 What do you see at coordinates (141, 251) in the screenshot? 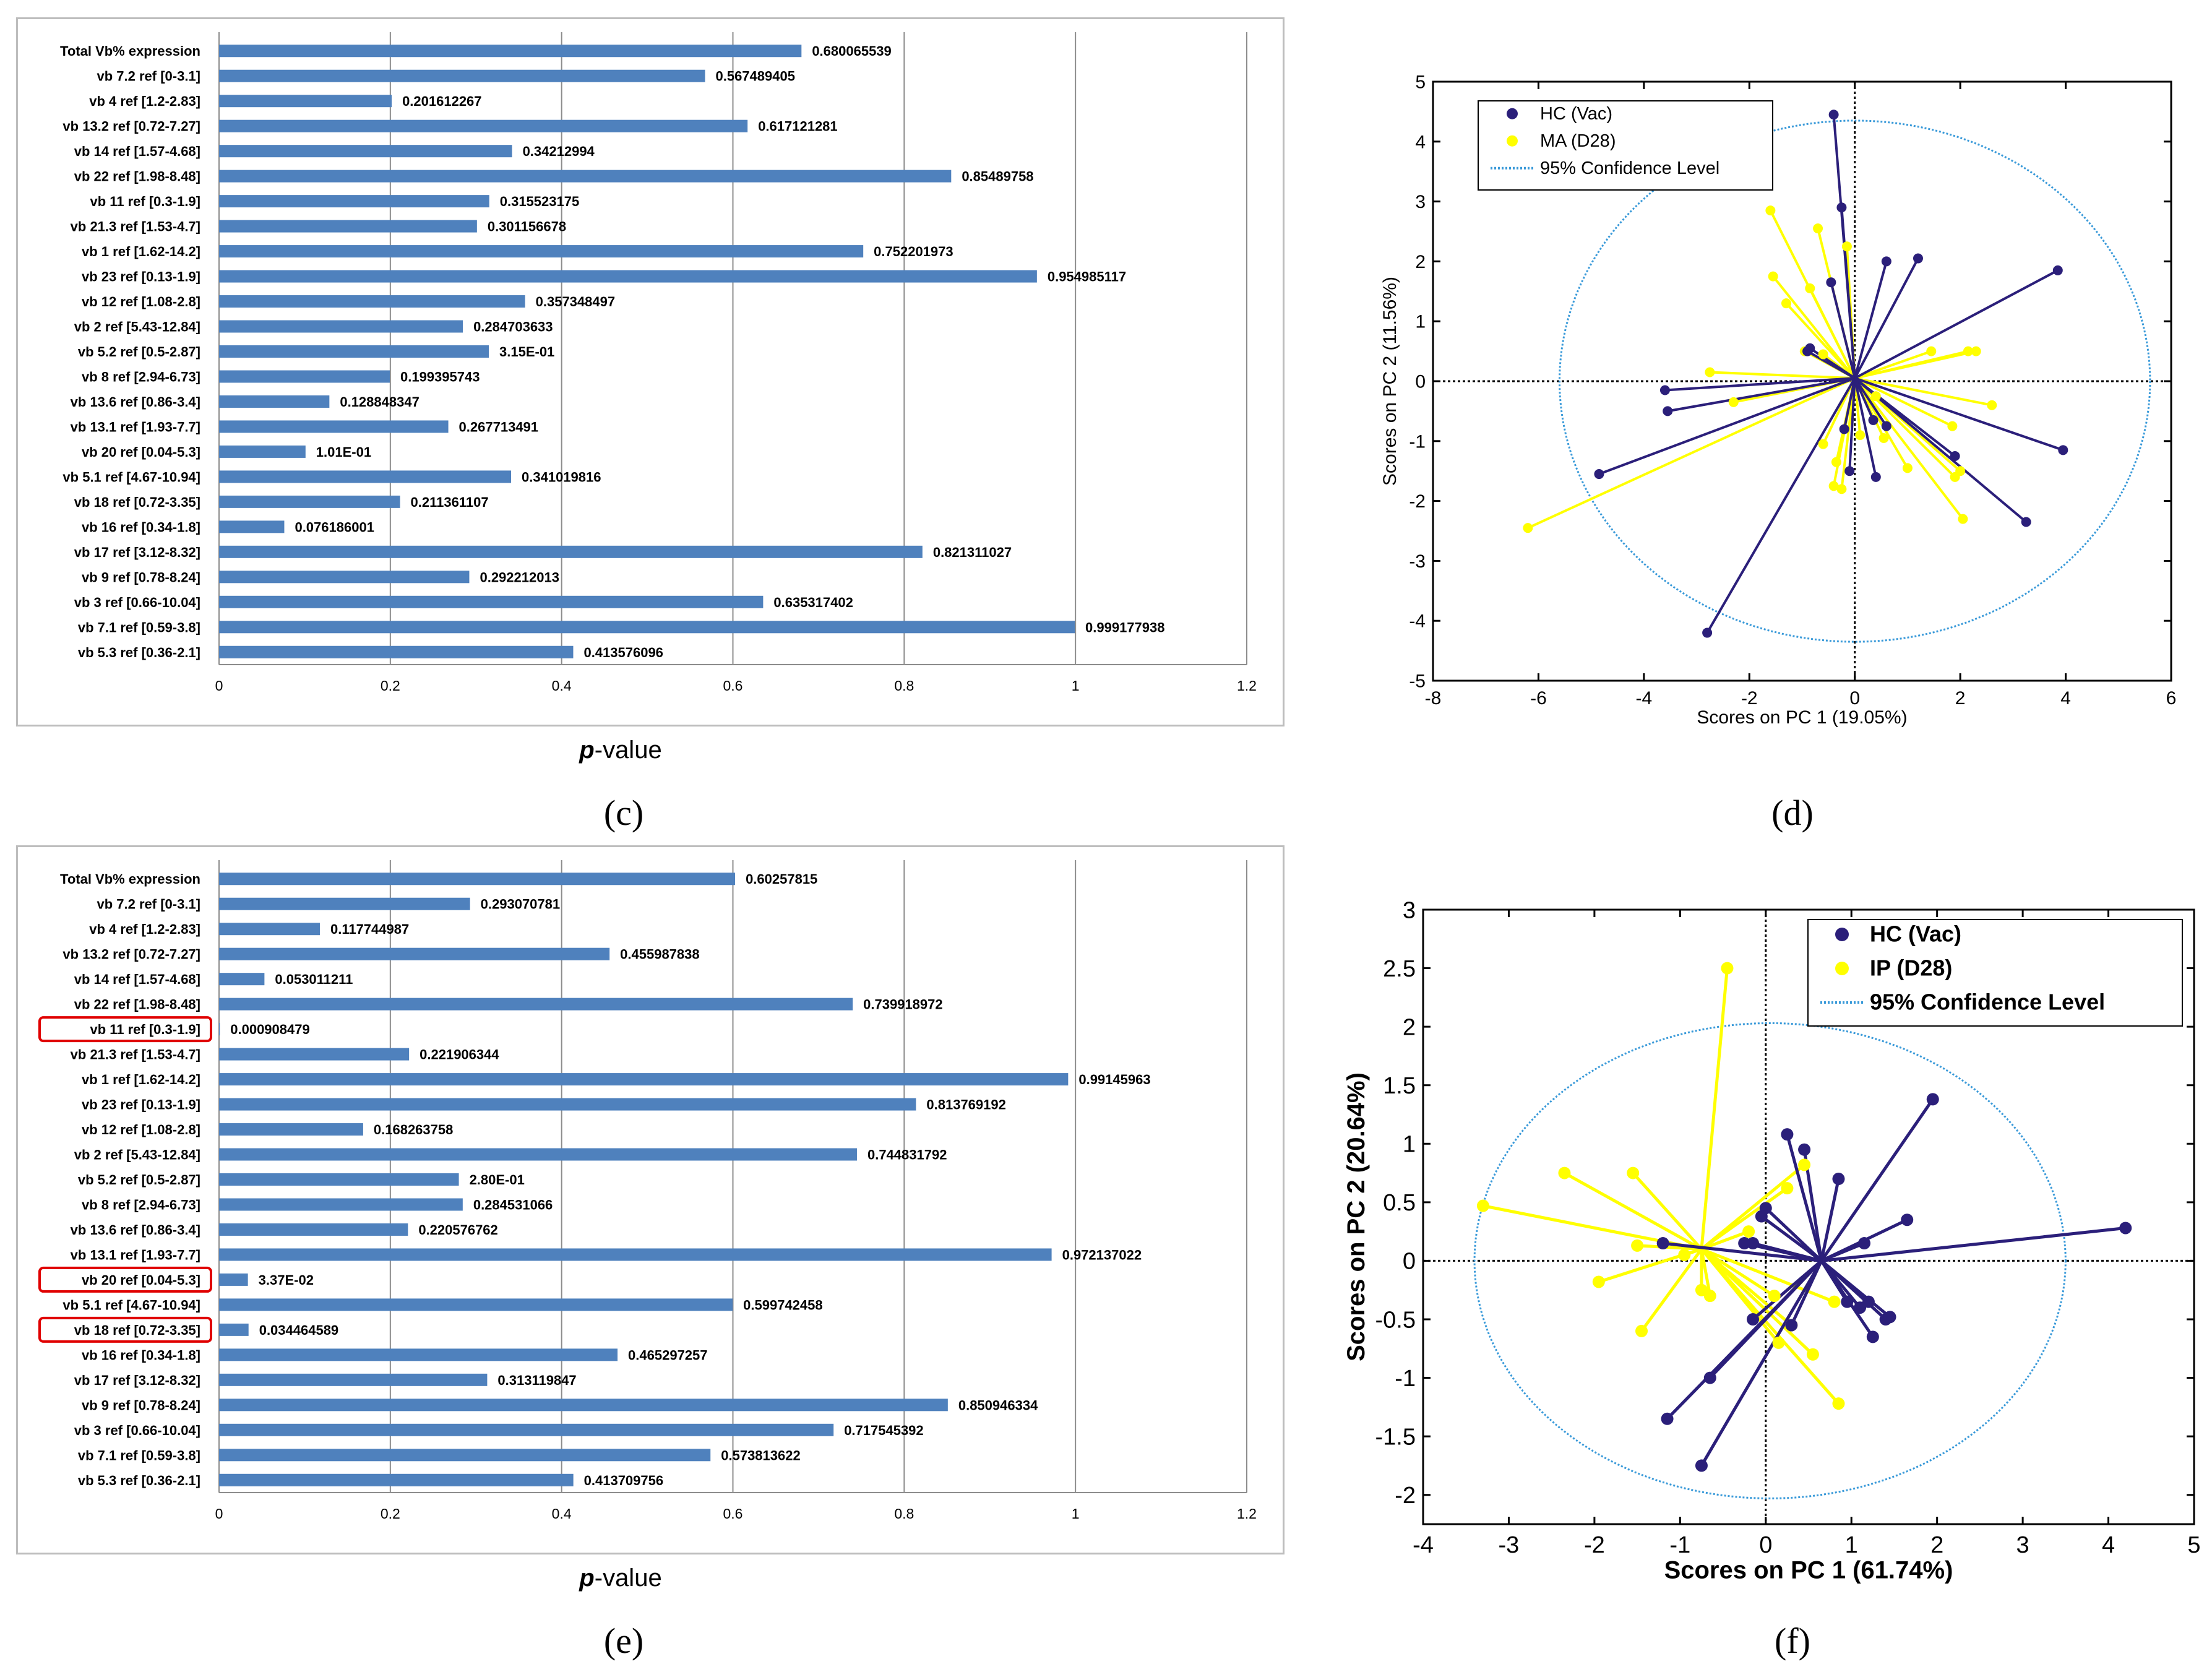
I see `category-label: vb 1 ref [1.62-14.2]` at bounding box center [141, 251].